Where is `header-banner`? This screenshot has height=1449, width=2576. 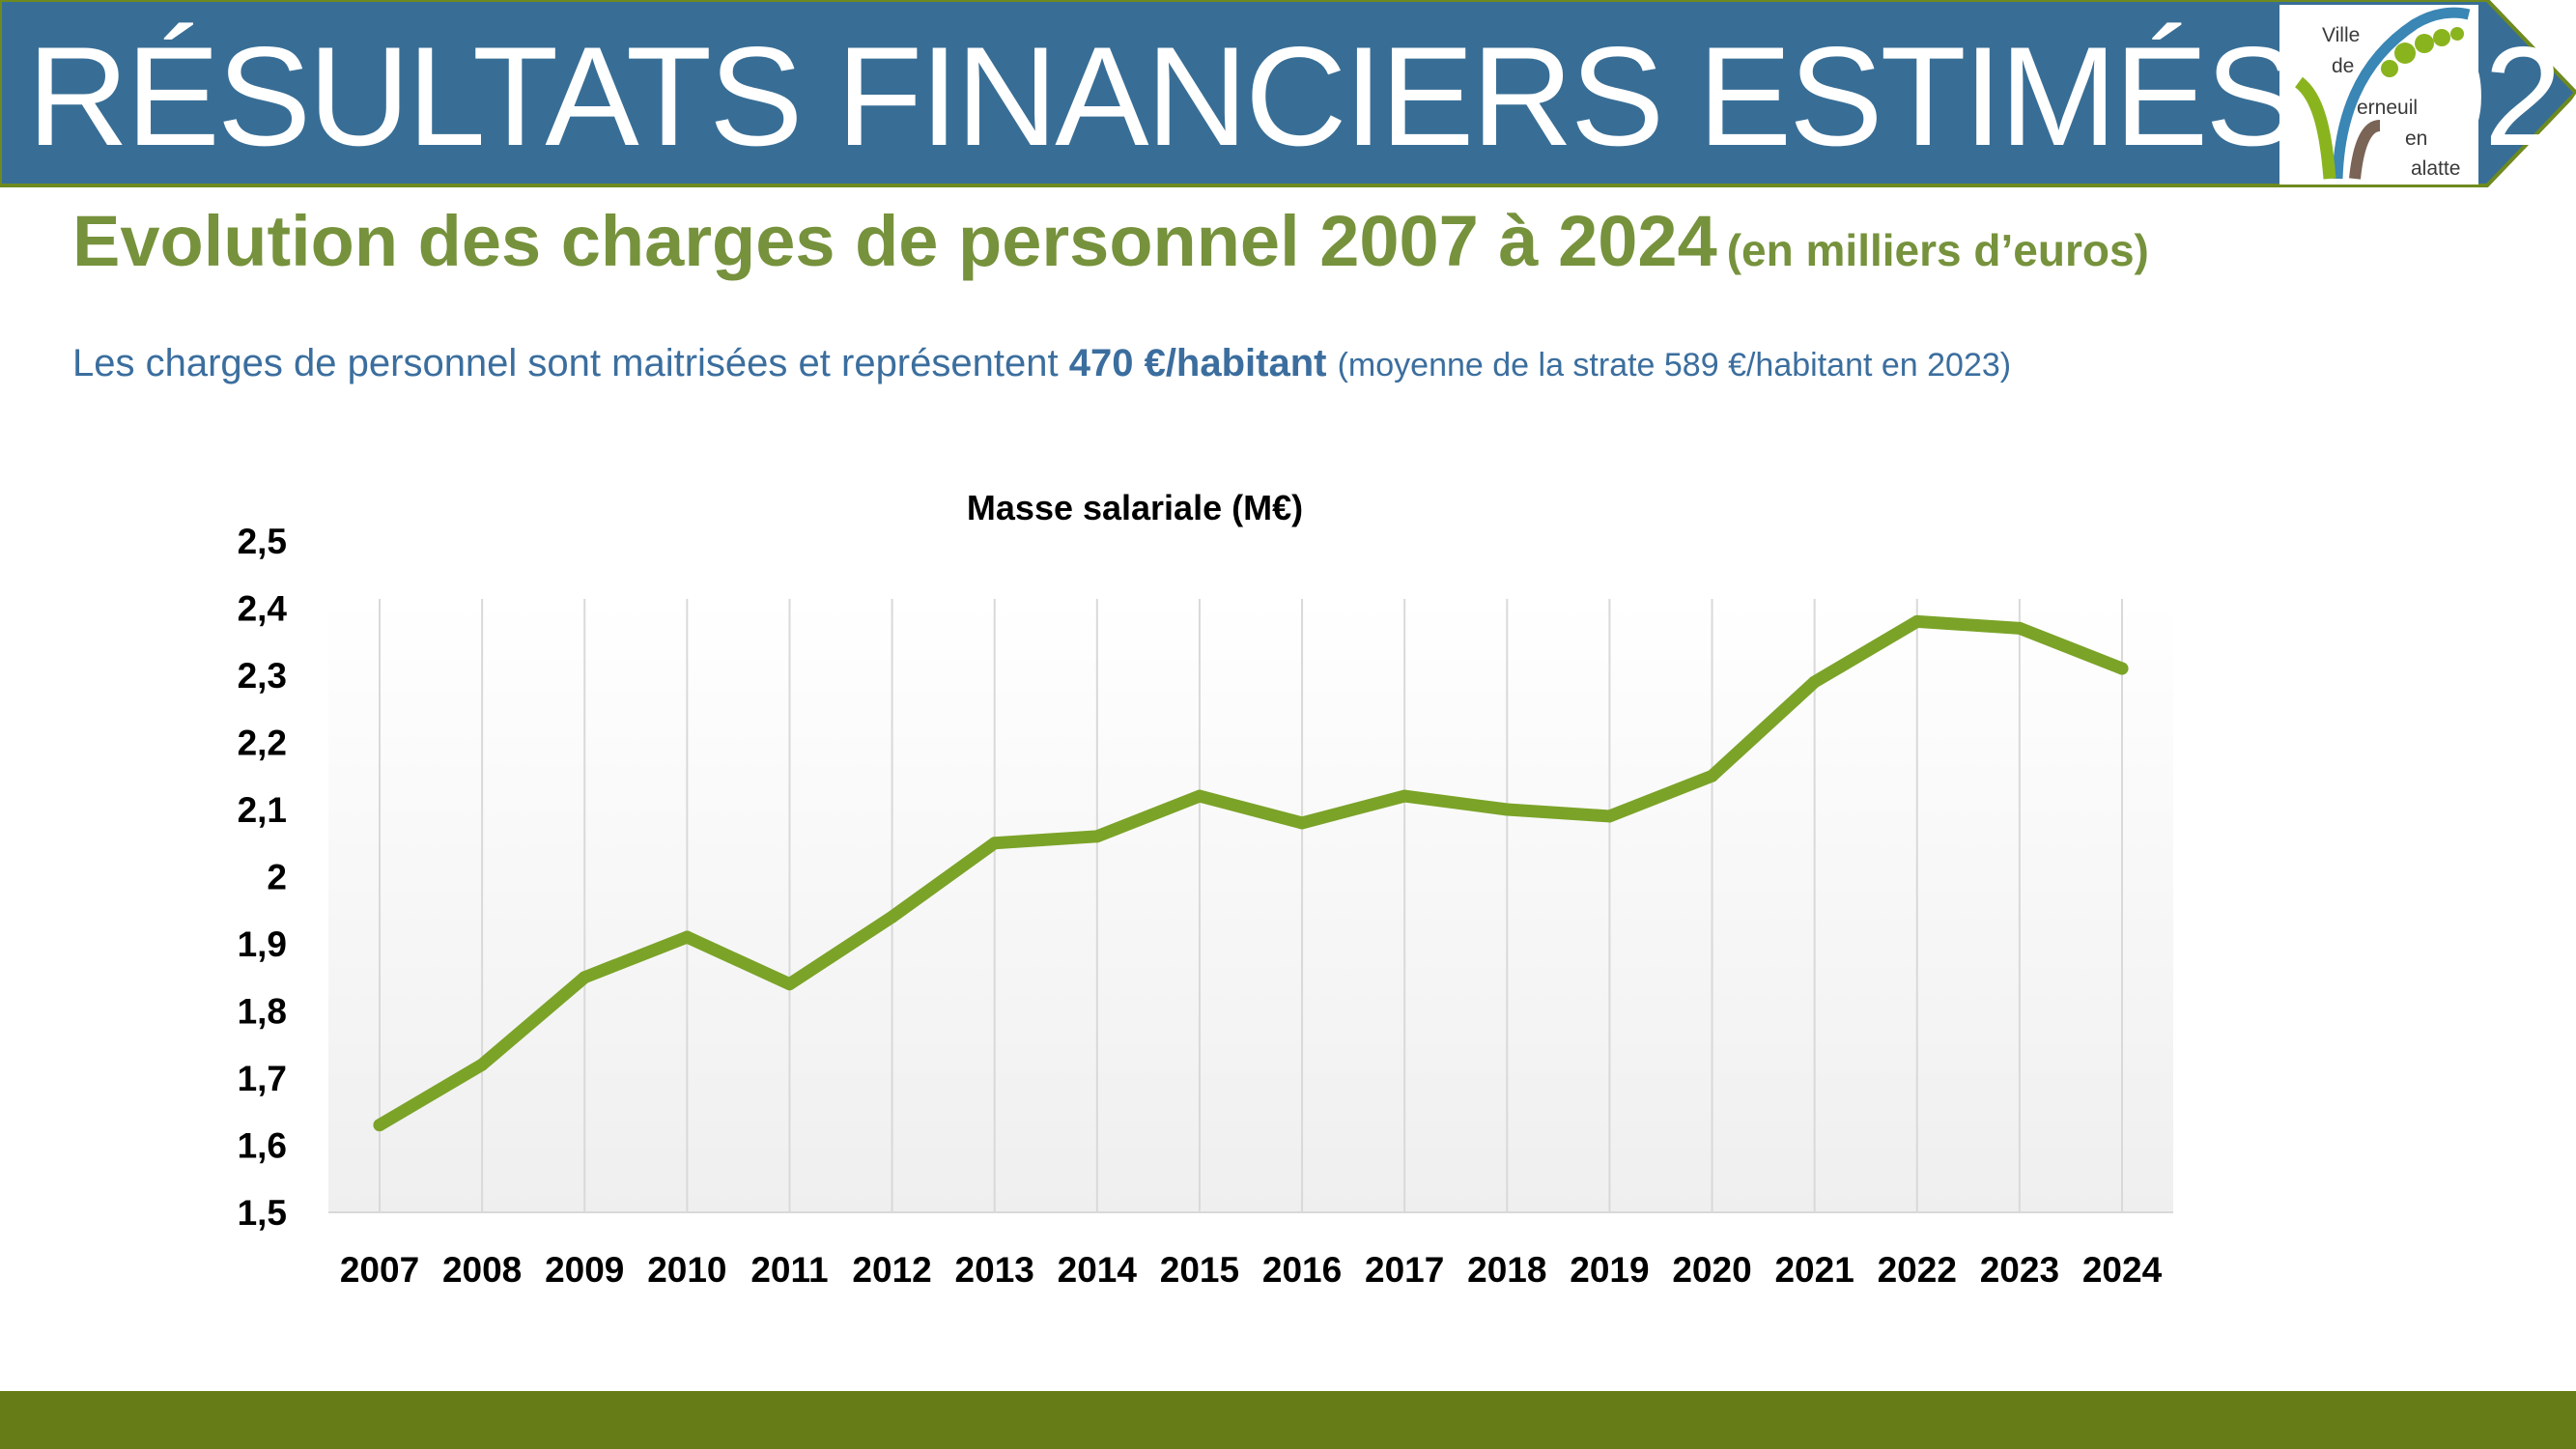 header-banner is located at coordinates (1288, 93).